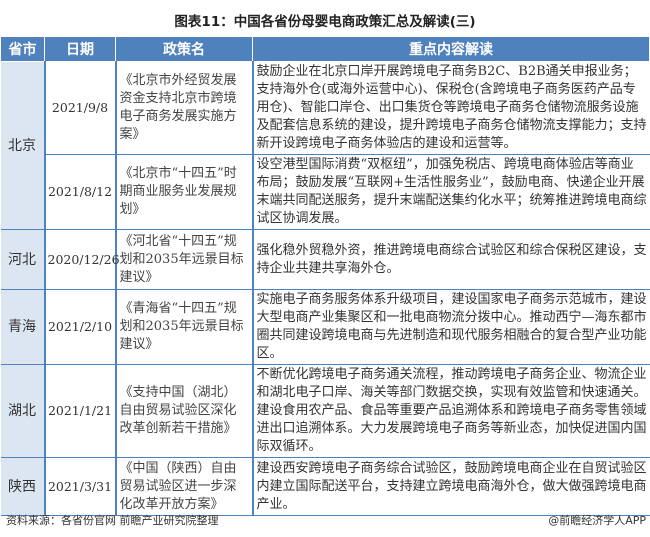 The image size is (650, 537). What do you see at coordinates (451, 49) in the screenshot?
I see `header-content: 重点内容解读` at bounding box center [451, 49].